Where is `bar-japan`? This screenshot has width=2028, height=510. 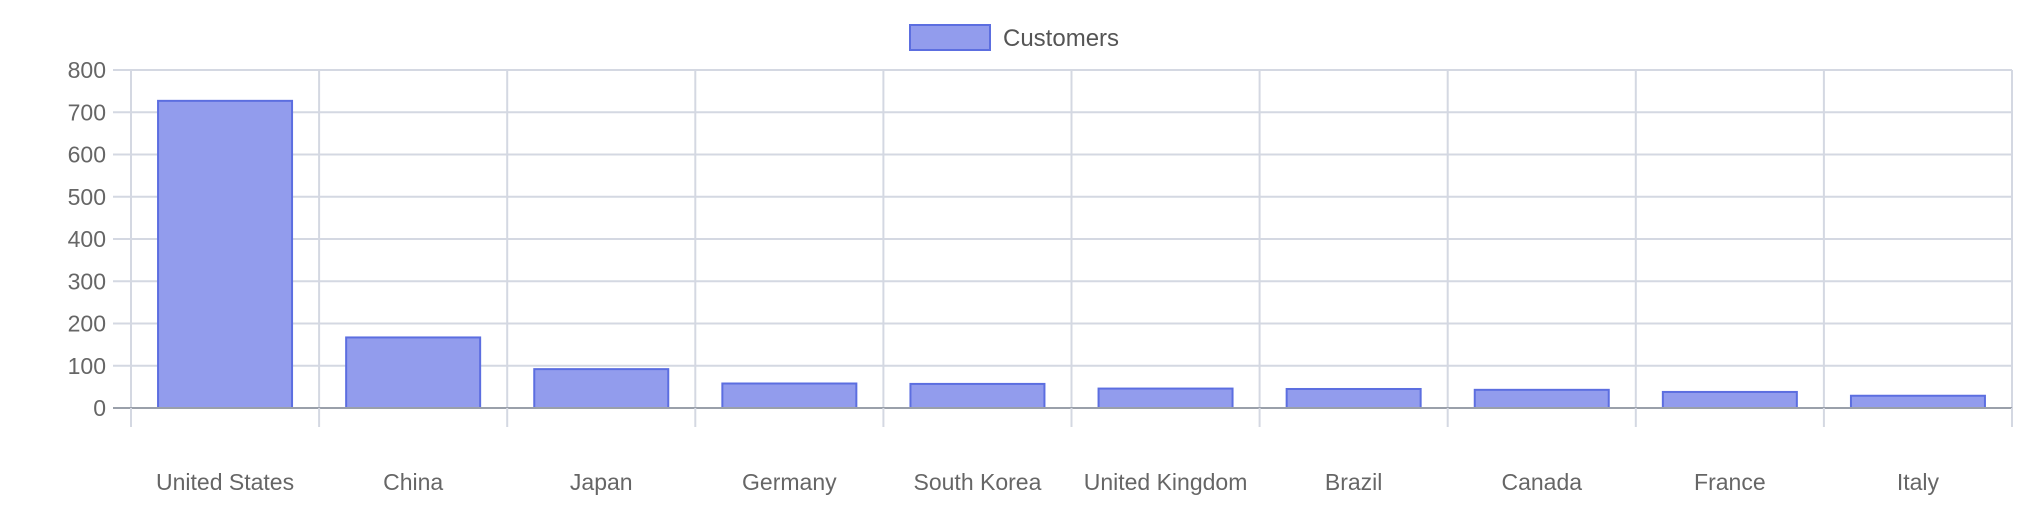
bar-japan is located at coordinates (601, 389).